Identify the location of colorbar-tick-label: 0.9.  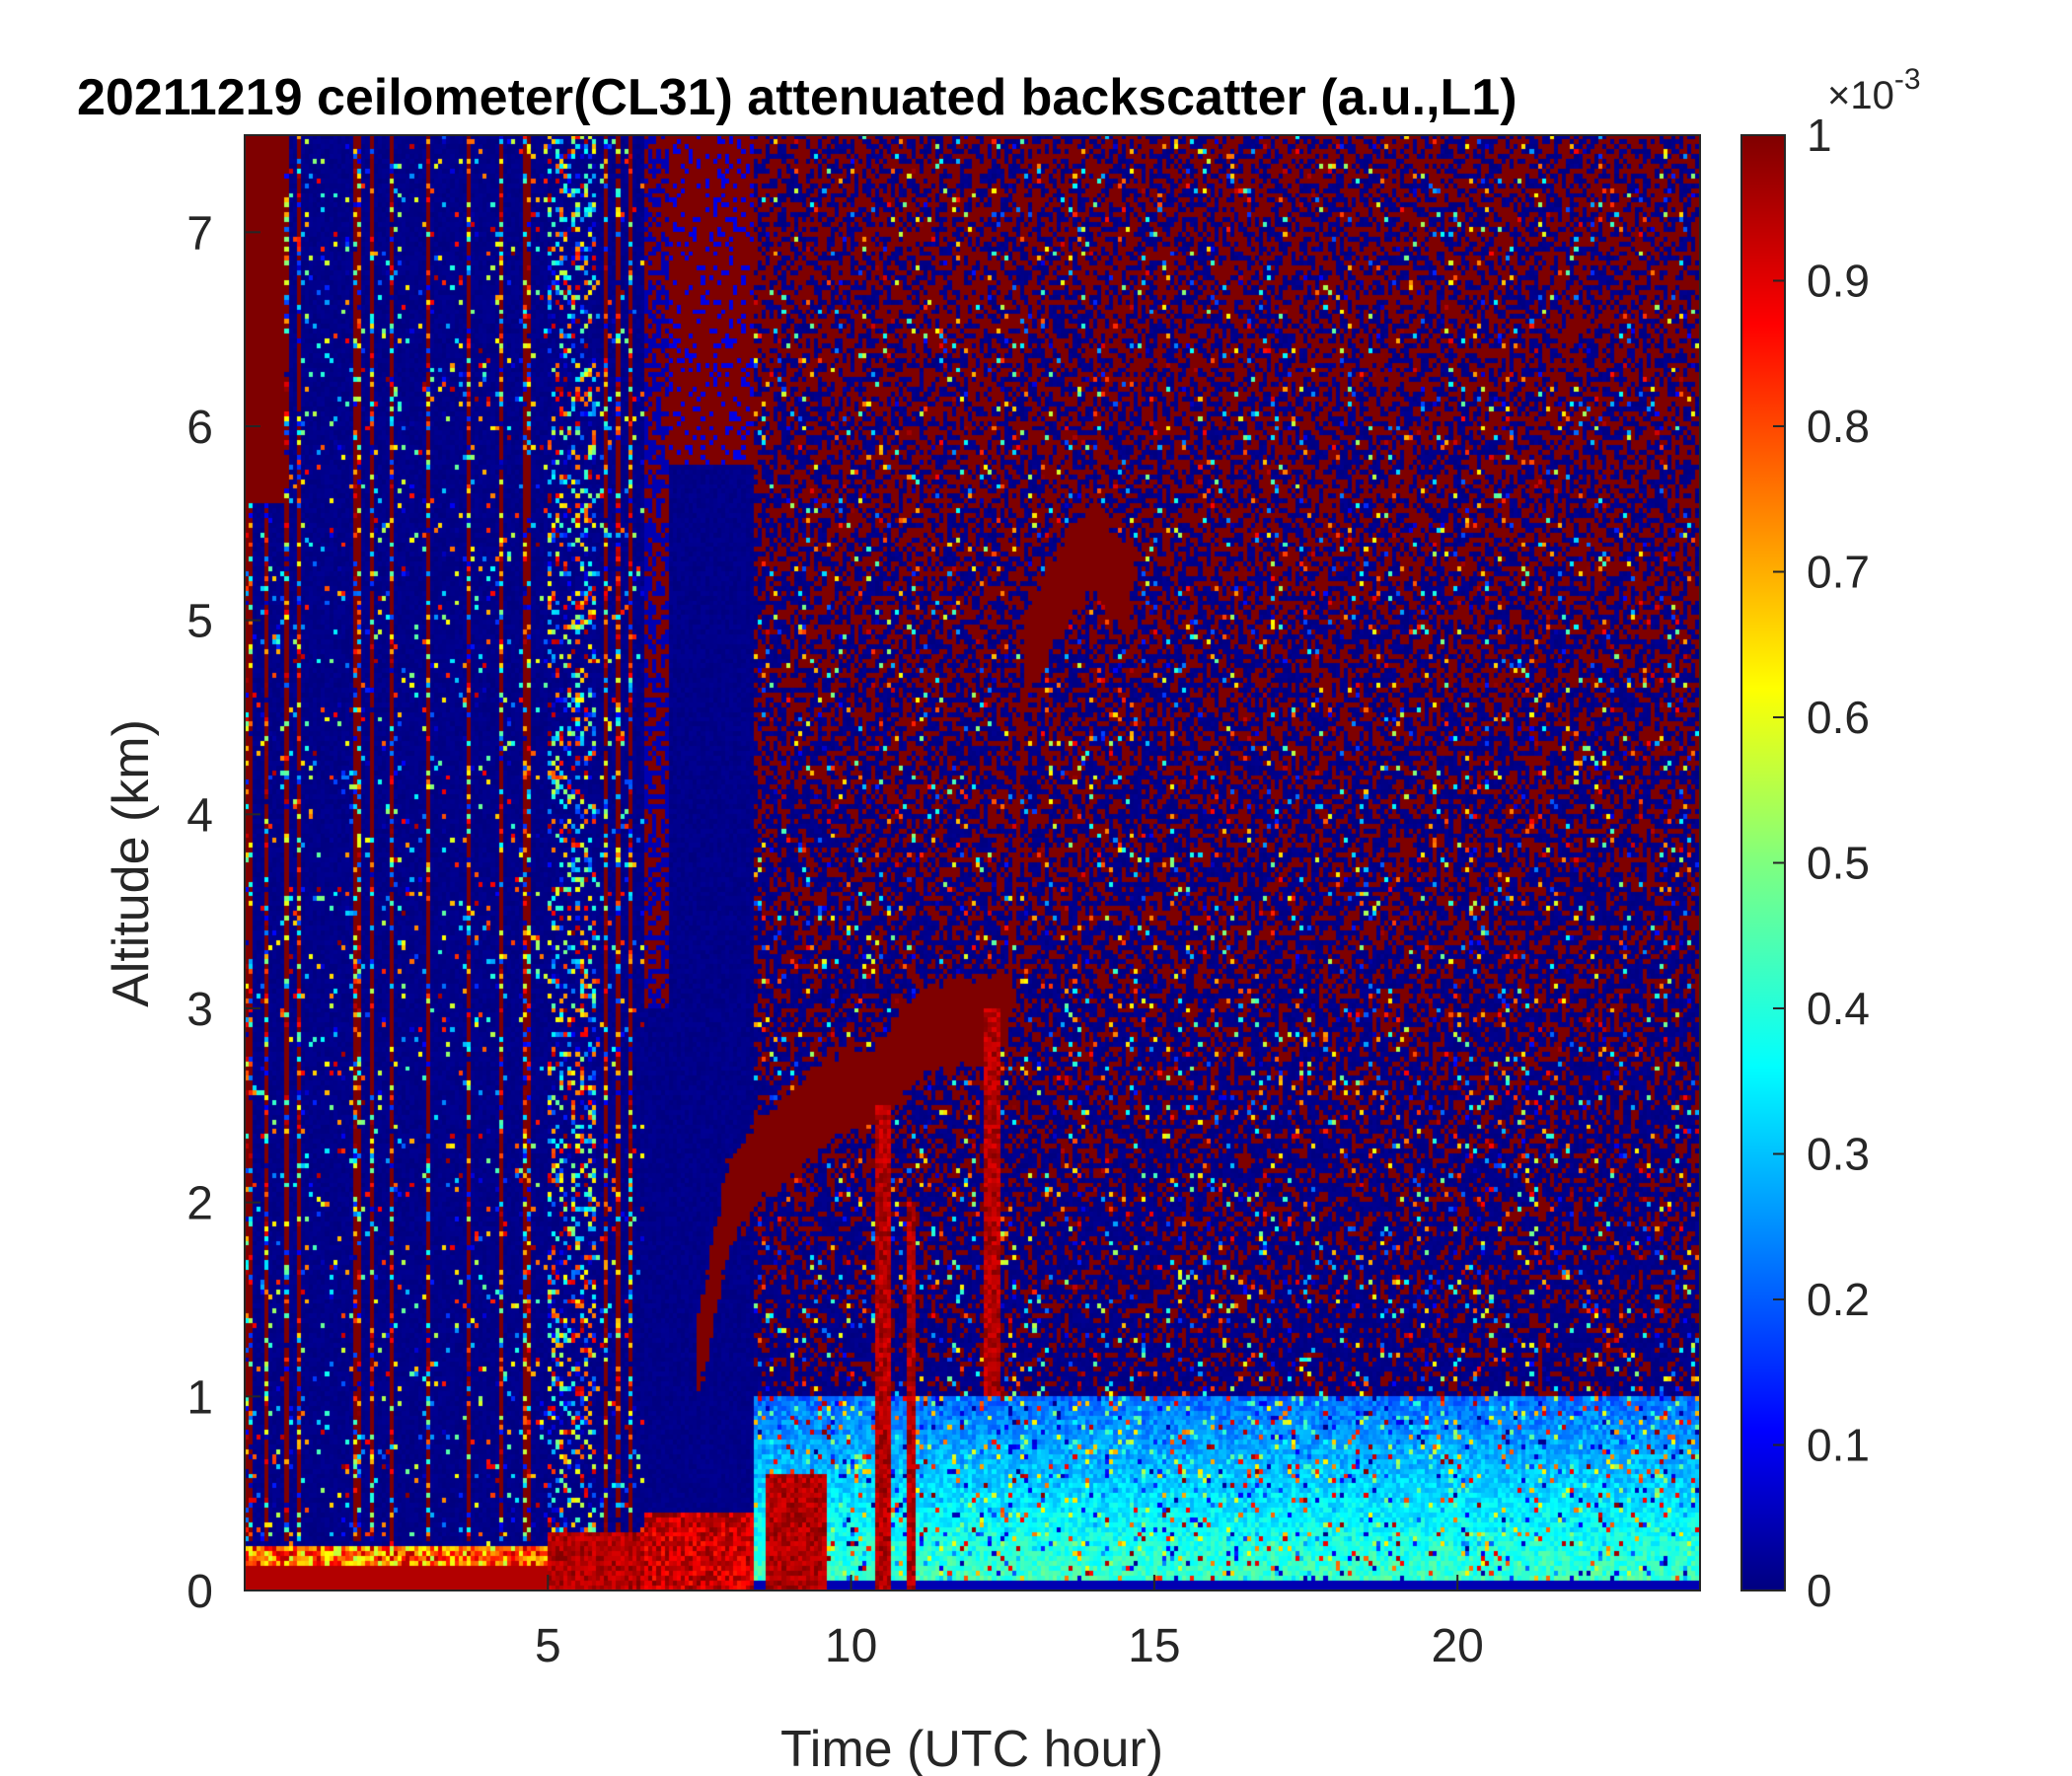
(1839, 281).